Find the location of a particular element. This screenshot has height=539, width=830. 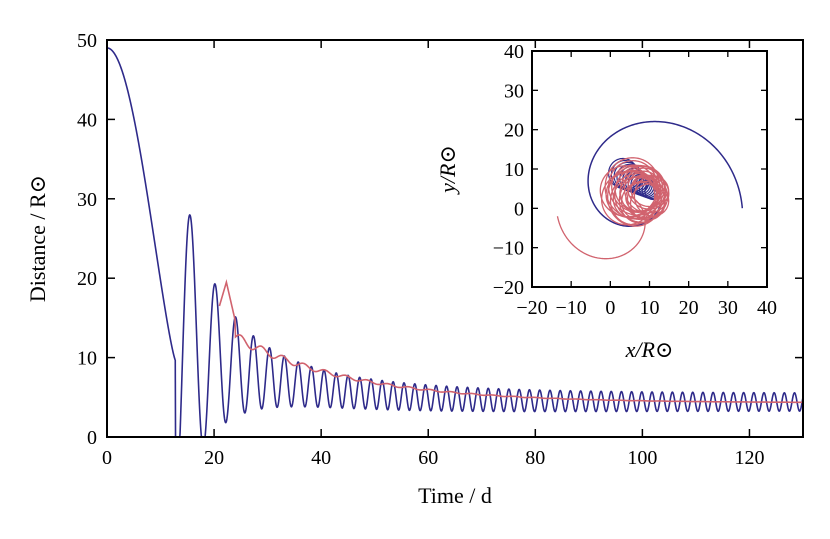

x-axis-label: Time / d is located at coordinates (455, 495).